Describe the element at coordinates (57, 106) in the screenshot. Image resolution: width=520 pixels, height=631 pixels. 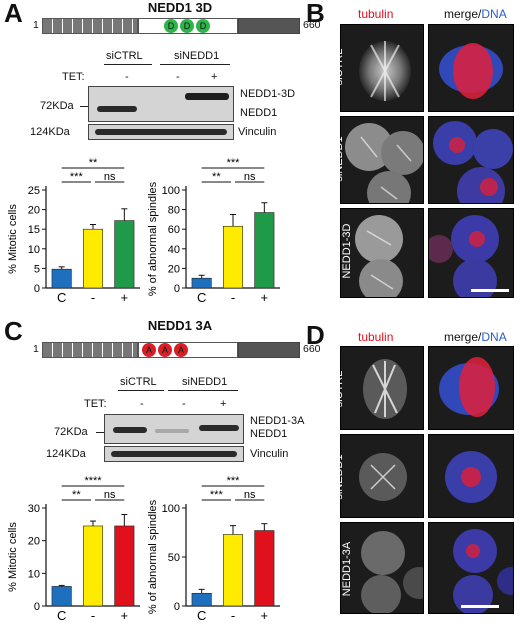
I see `blot-a-mw-72: 72KDa` at that location.